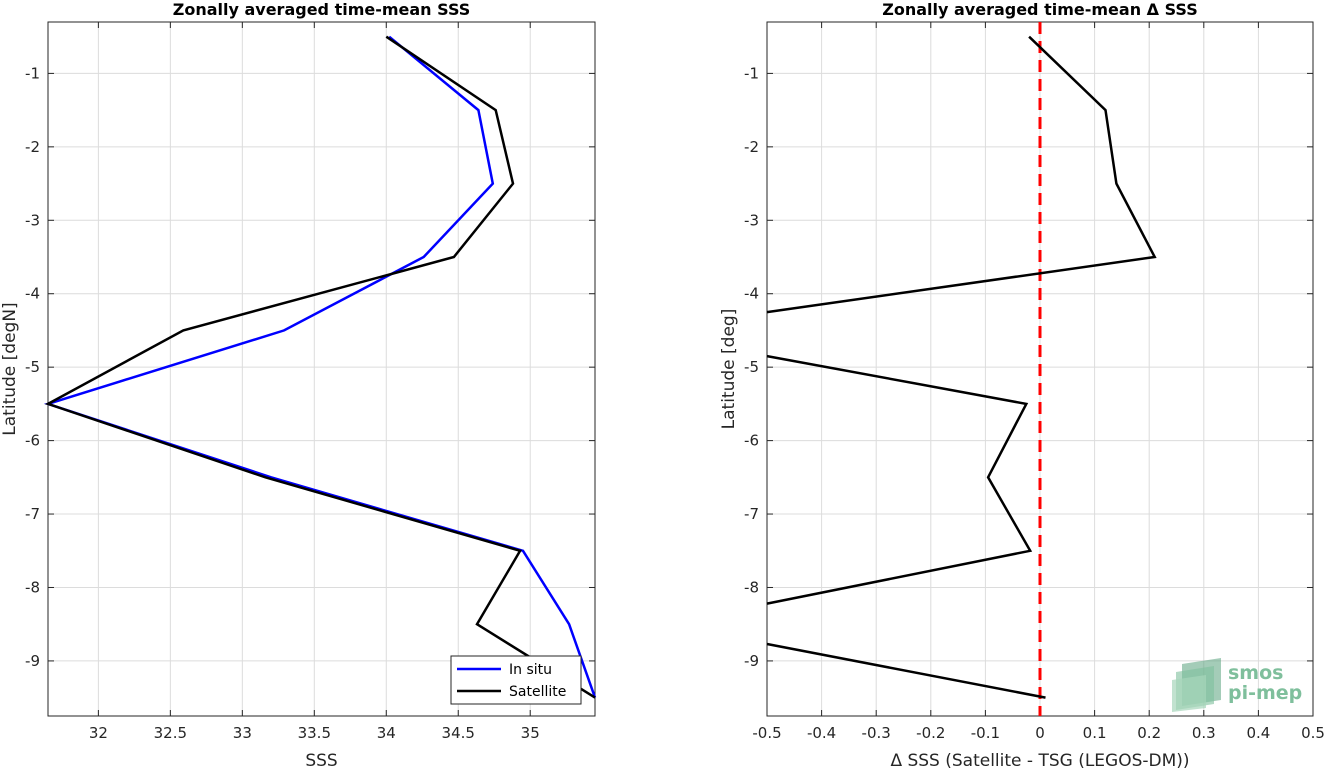  I want to click on left-y-tick-label: -7, so click(32, 514).